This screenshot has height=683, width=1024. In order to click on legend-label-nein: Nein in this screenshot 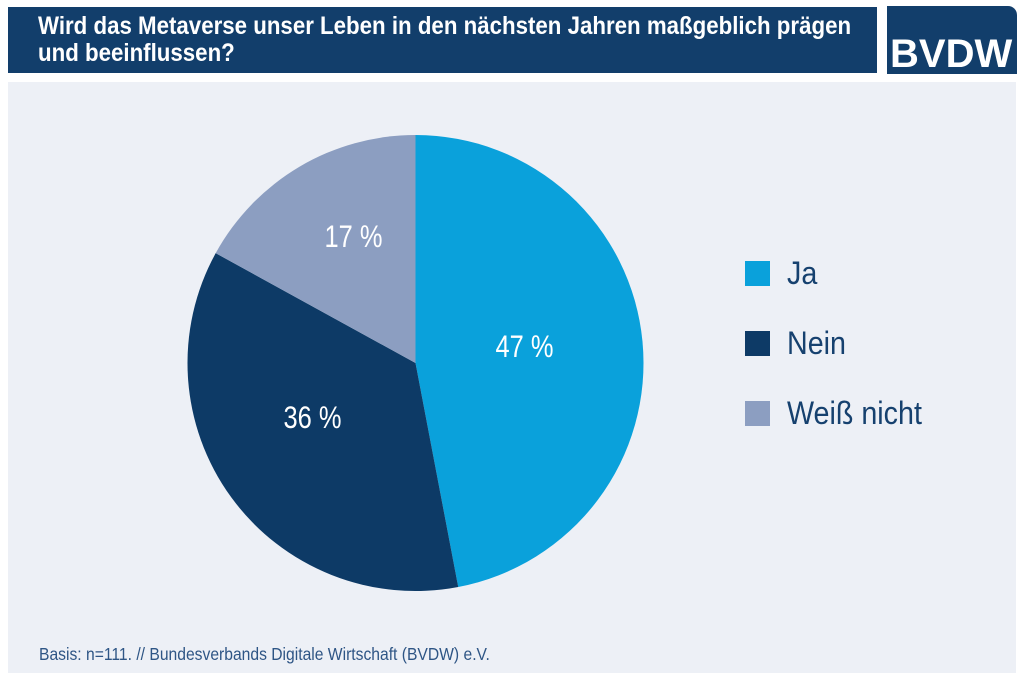, I will do `click(816, 343)`.